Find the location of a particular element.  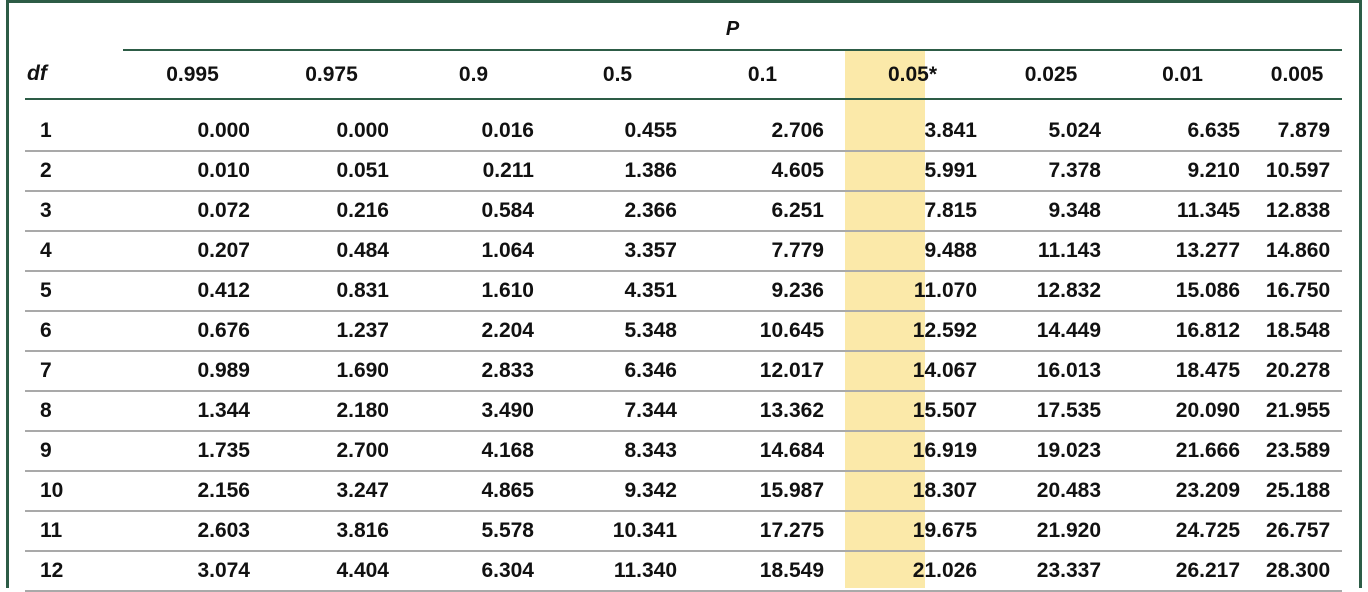

value-cell: 4.404 is located at coordinates (331, 571).